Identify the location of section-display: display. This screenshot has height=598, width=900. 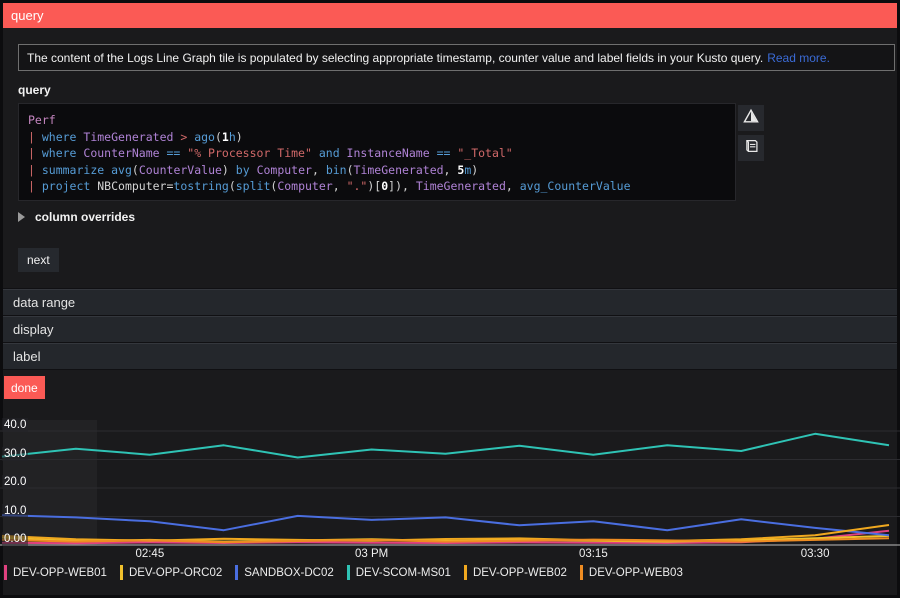
(450, 329).